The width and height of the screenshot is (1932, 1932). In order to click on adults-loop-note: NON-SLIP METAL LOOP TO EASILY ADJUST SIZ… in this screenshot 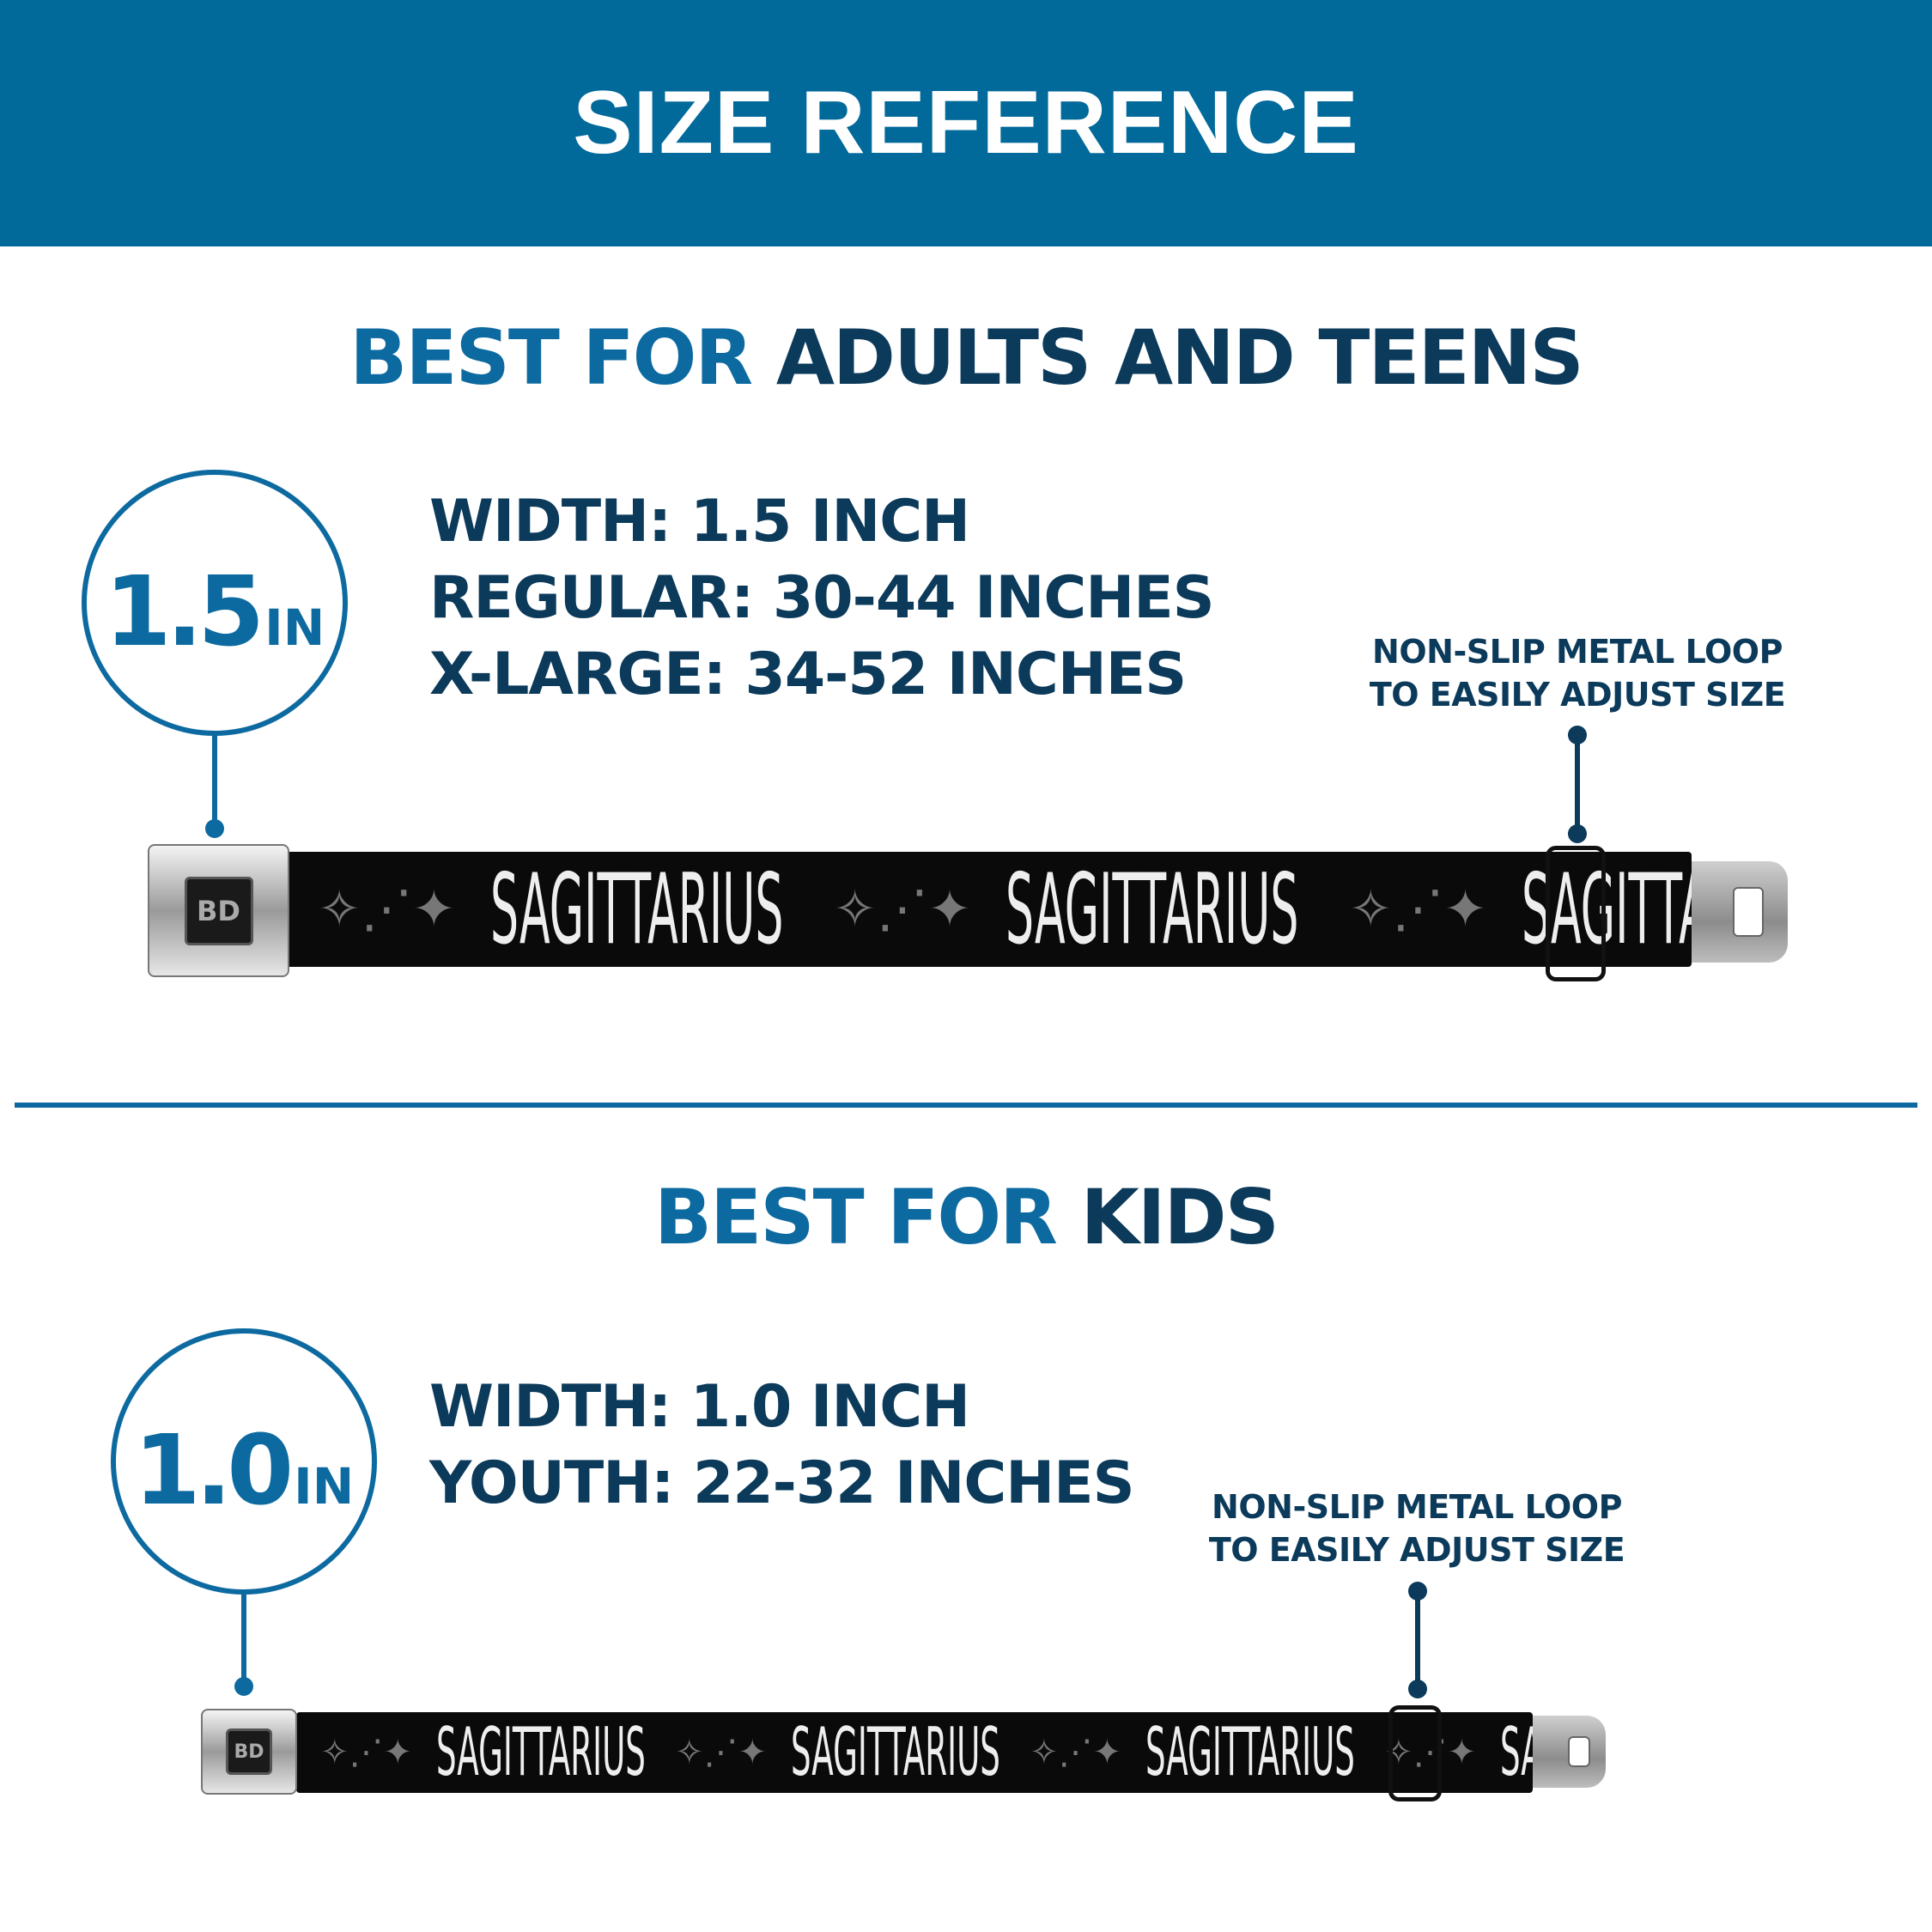, I will do `click(1577, 673)`.